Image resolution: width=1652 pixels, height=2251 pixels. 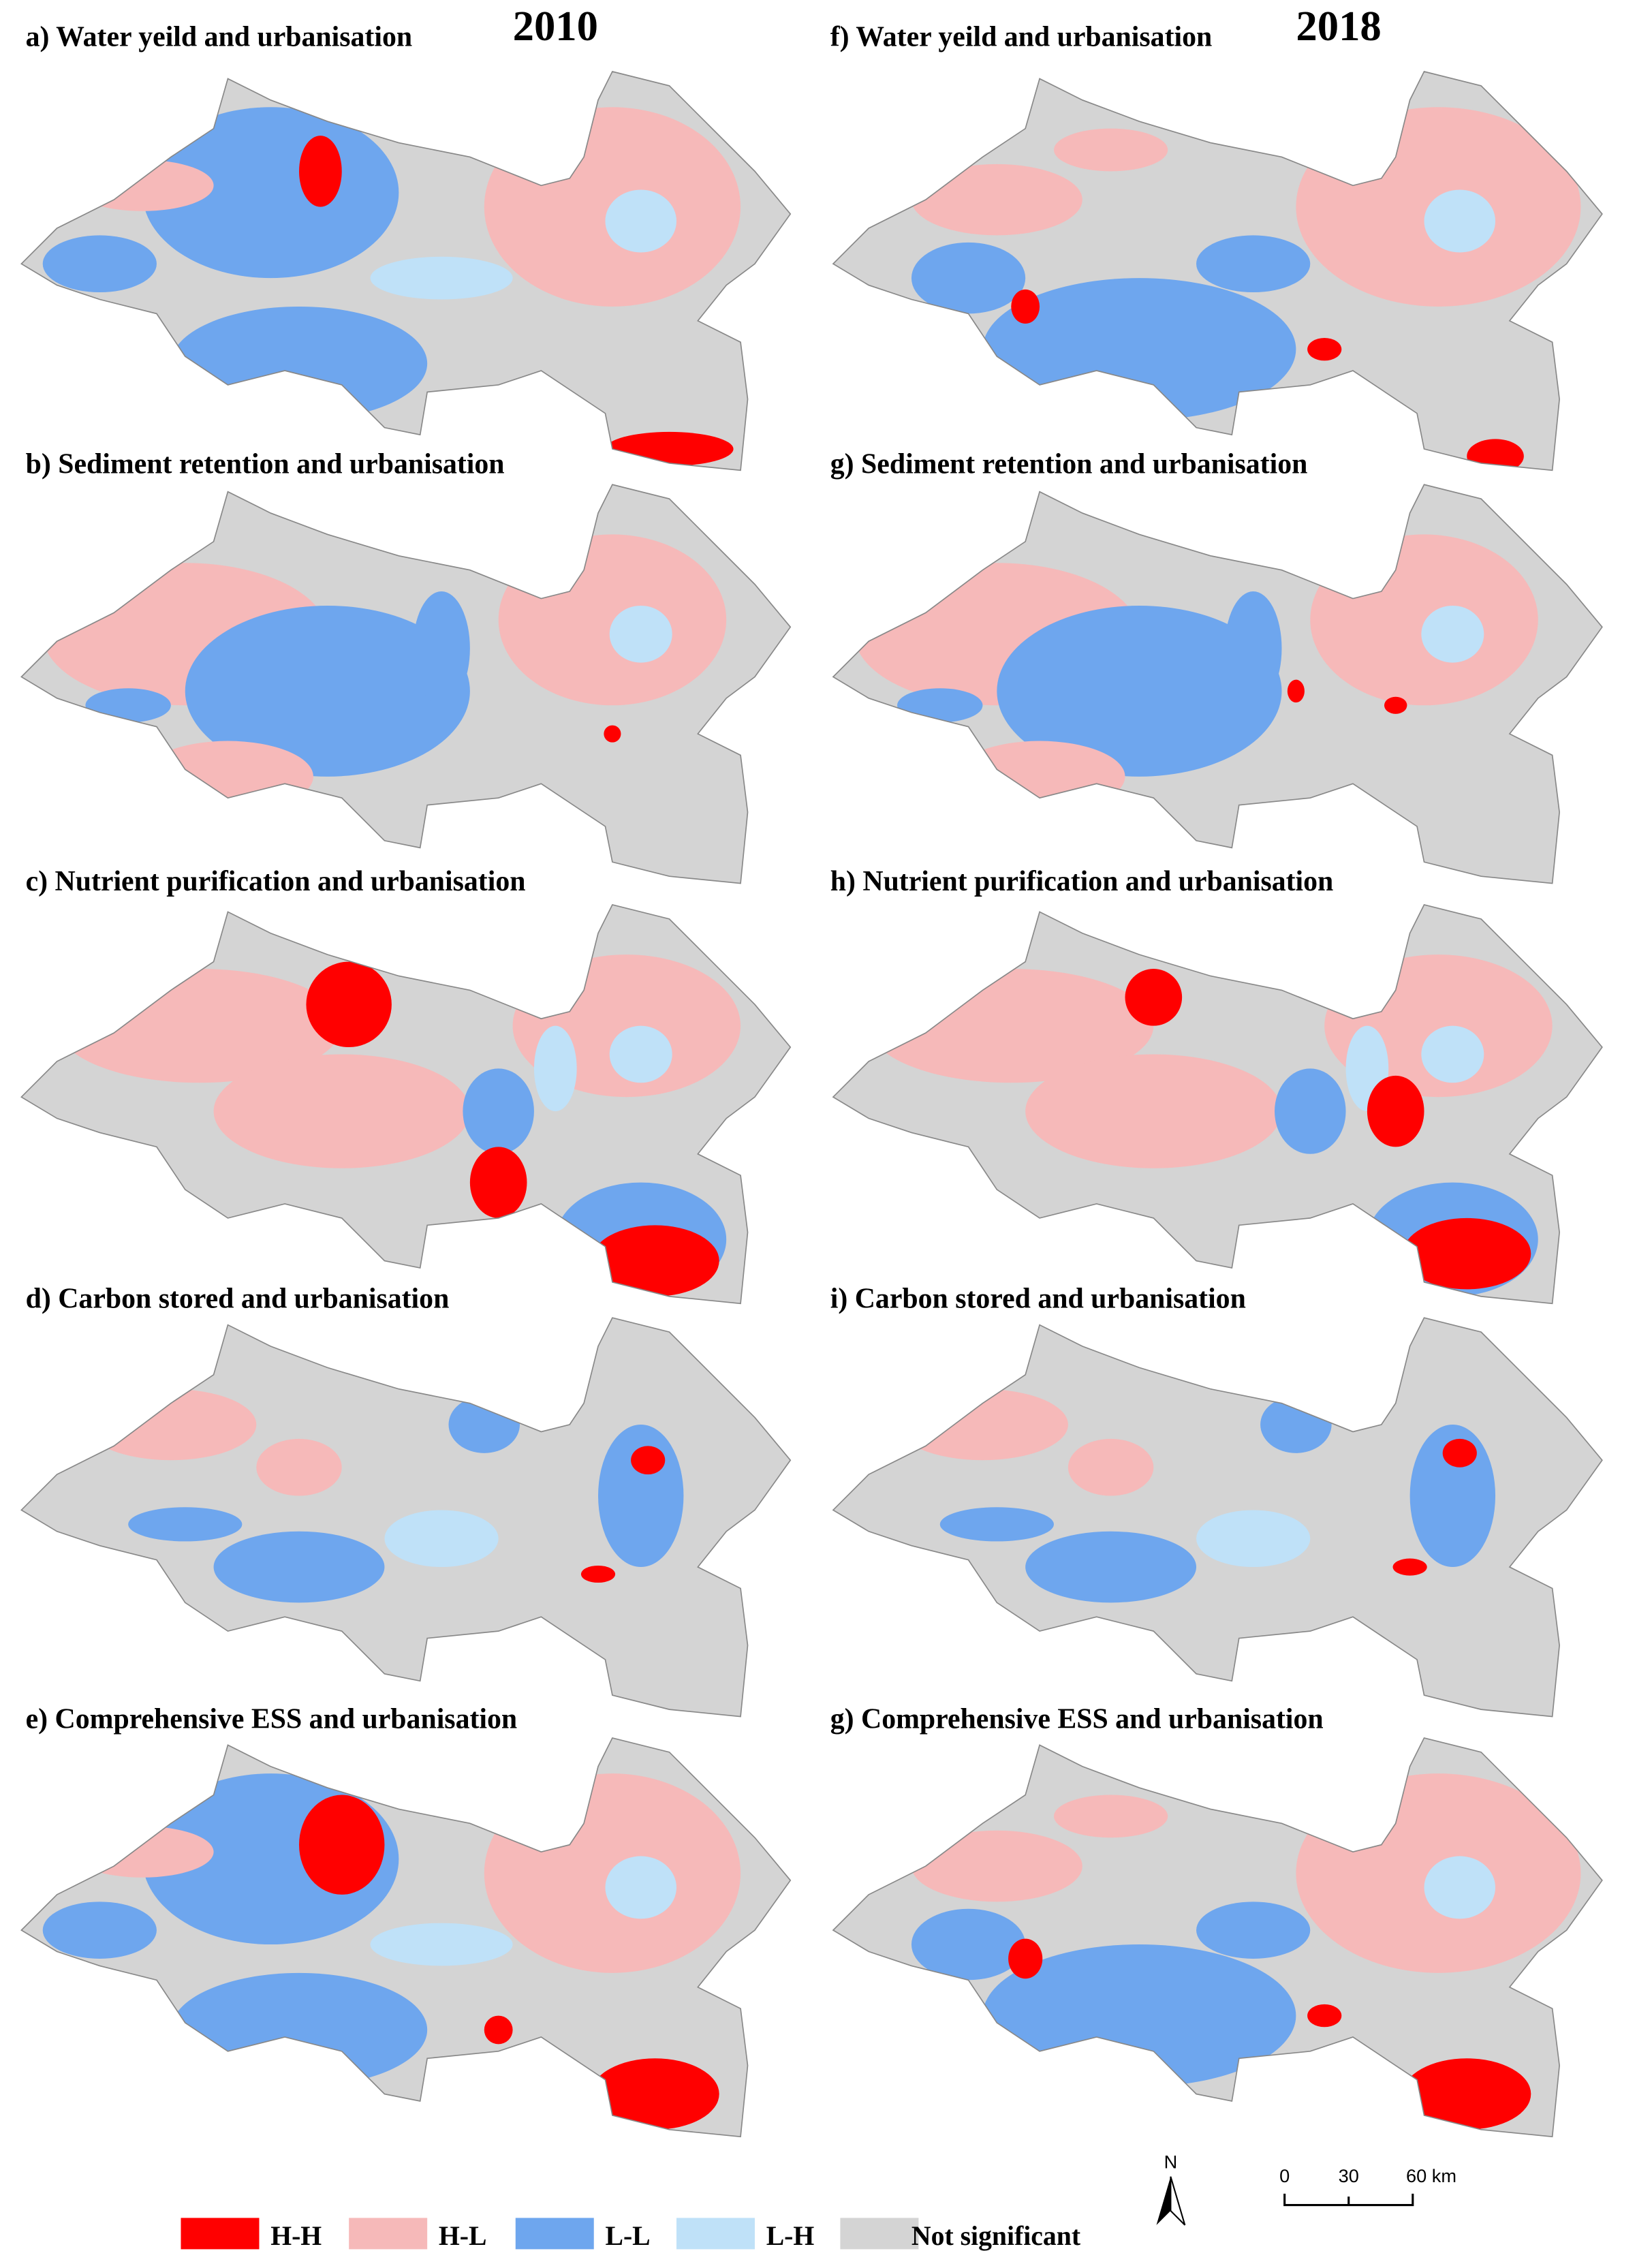 I want to click on legend-label: L-L, so click(x=627, y=2236).